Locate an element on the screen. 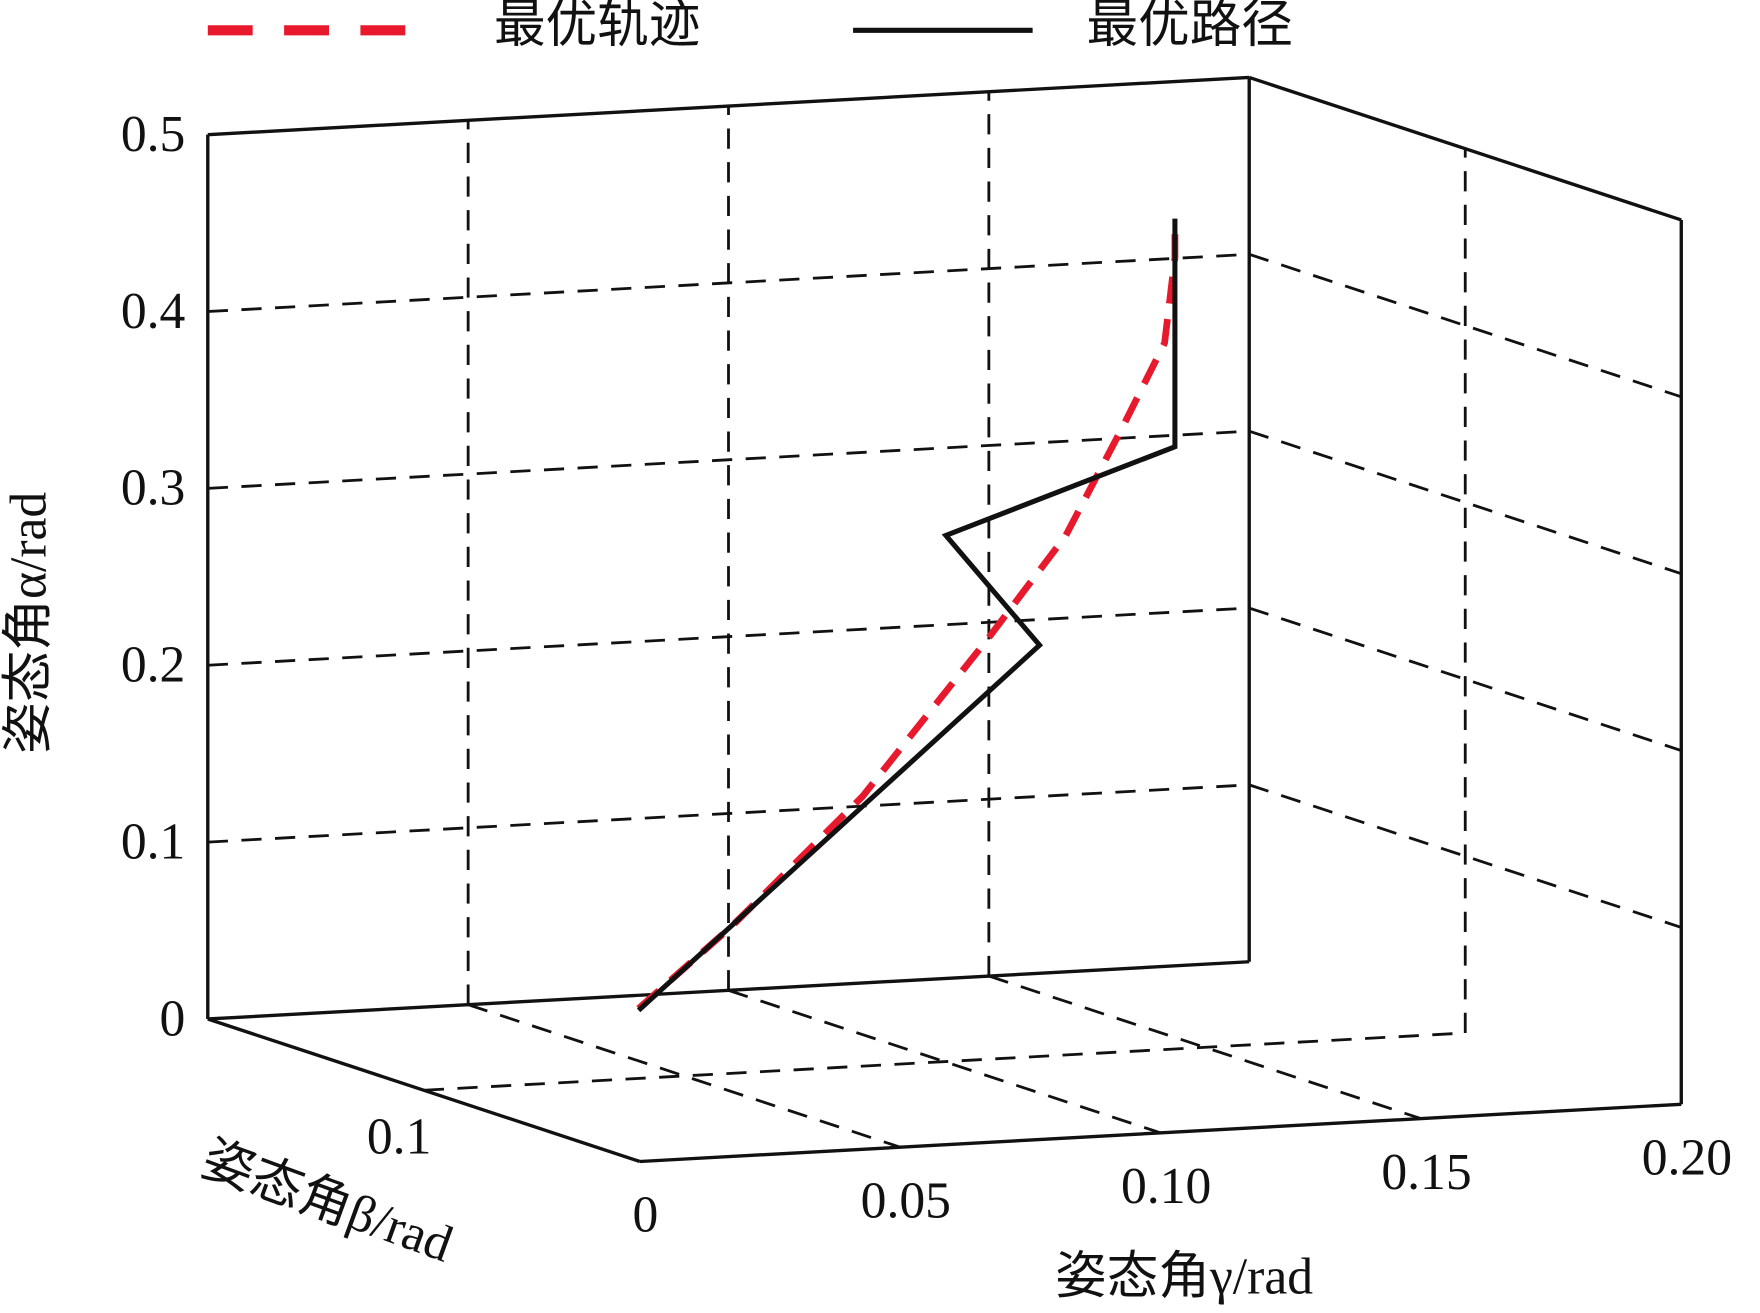  x-tick-label: 0.20 is located at coordinates (1687, 1157).